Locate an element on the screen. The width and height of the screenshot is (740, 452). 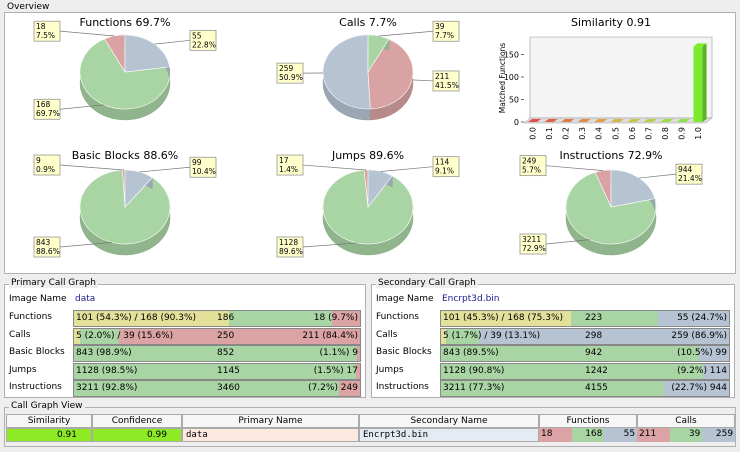
slice-label: 89.6% is located at coordinates (291, 251).